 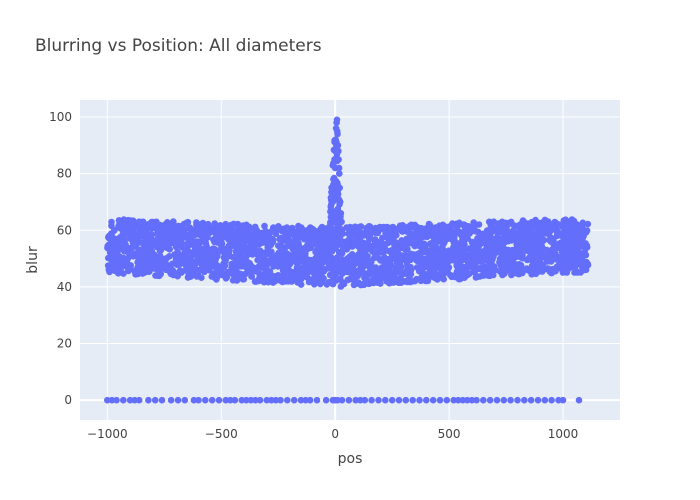 I want to click on y-tick-label: 40, so click(x=64, y=287).